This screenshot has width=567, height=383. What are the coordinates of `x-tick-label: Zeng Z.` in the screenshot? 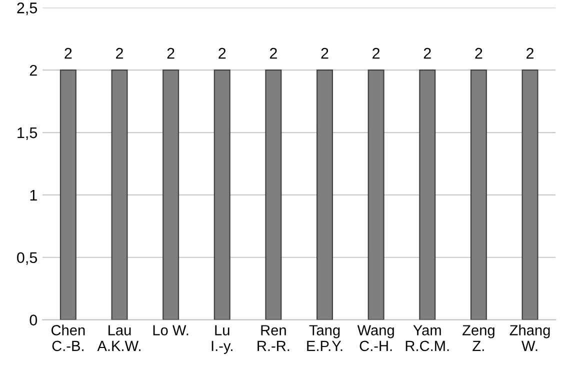 It's located at (478, 338).